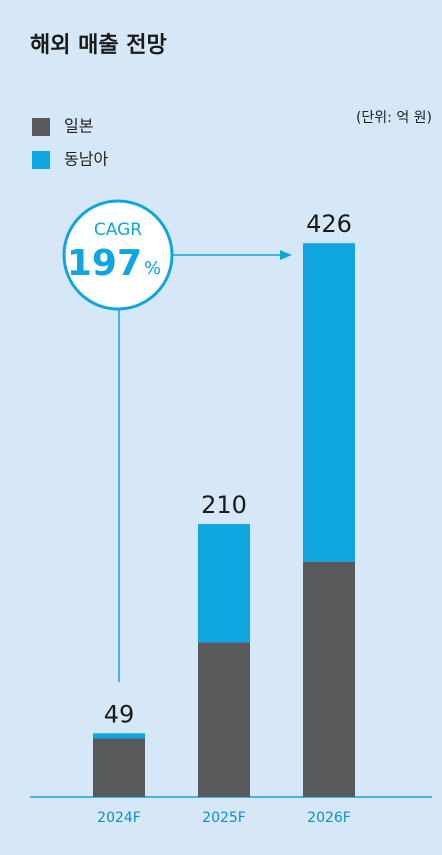 This screenshot has width=442, height=855. I want to click on x-tick-label: 2025F, so click(224, 818).